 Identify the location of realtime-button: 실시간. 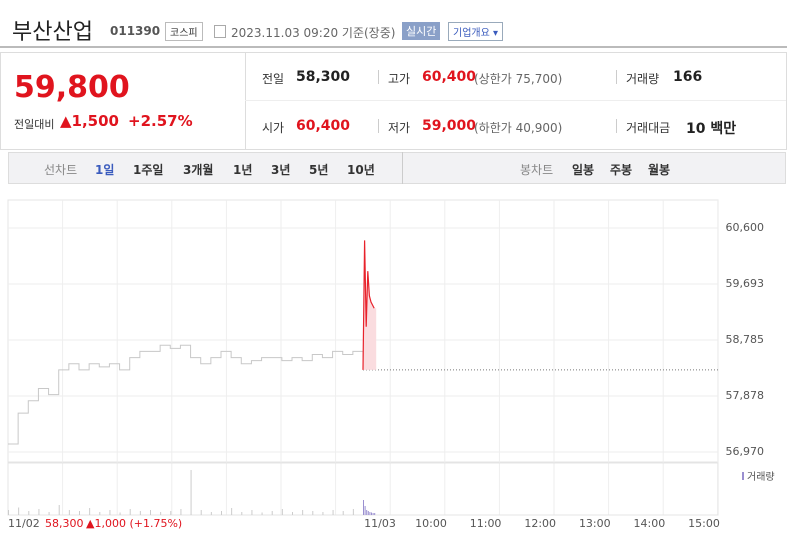
(421, 31).